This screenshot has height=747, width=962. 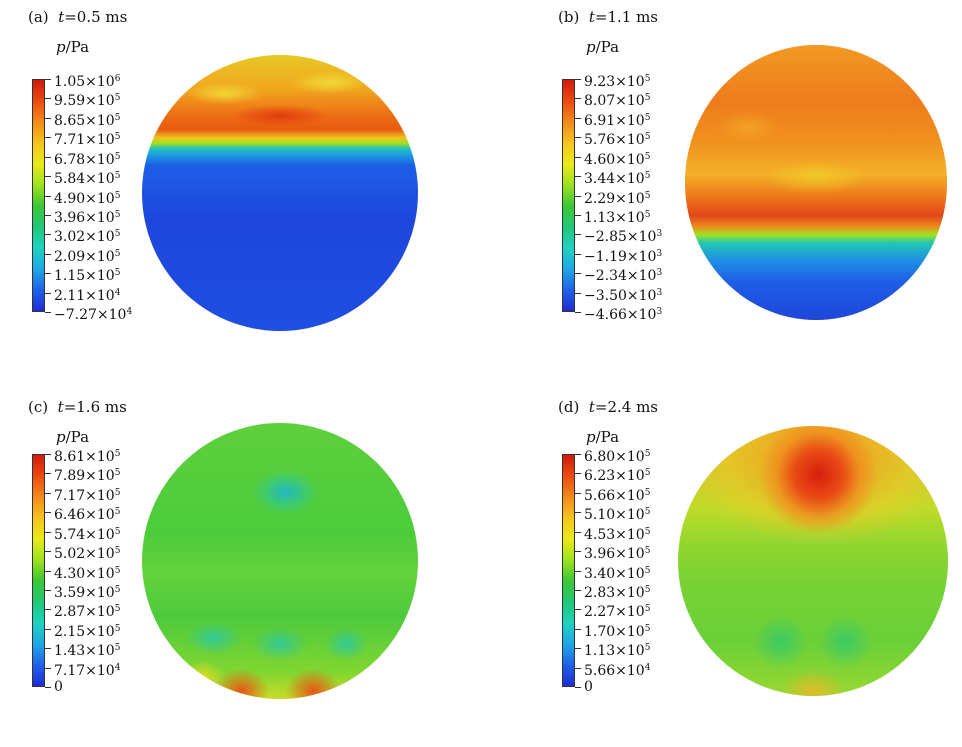 What do you see at coordinates (626, 407) in the screenshot?
I see `time-value: =2.4 ms` at bounding box center [626, 407].